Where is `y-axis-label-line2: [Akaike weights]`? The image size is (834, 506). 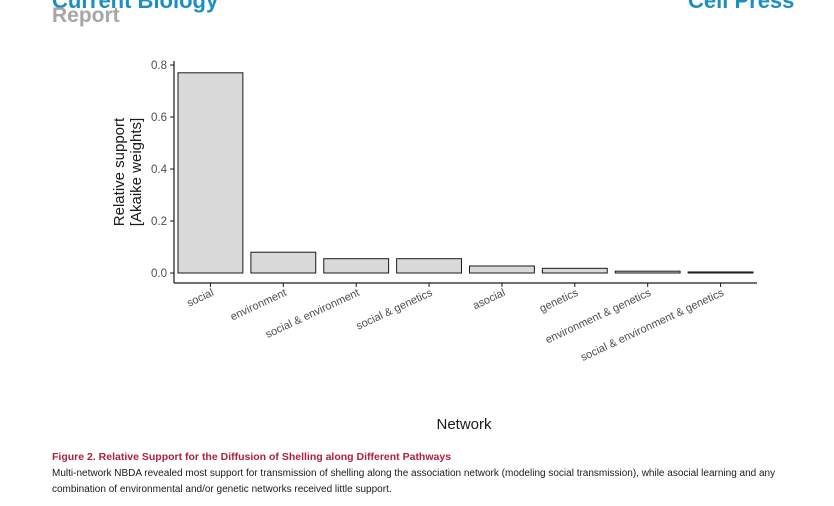
y-axis-label-line2: [Akaike weights] is located at coordinates (136, 172).